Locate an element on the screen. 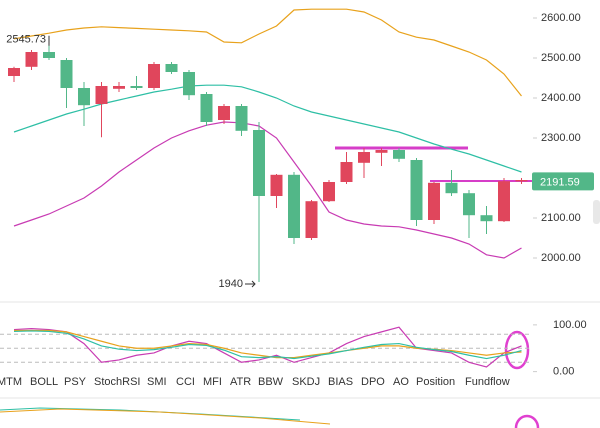 The width and height of the screenshot is (600, 428). indicator-tab: BBW is located at coordinates (271, 382).